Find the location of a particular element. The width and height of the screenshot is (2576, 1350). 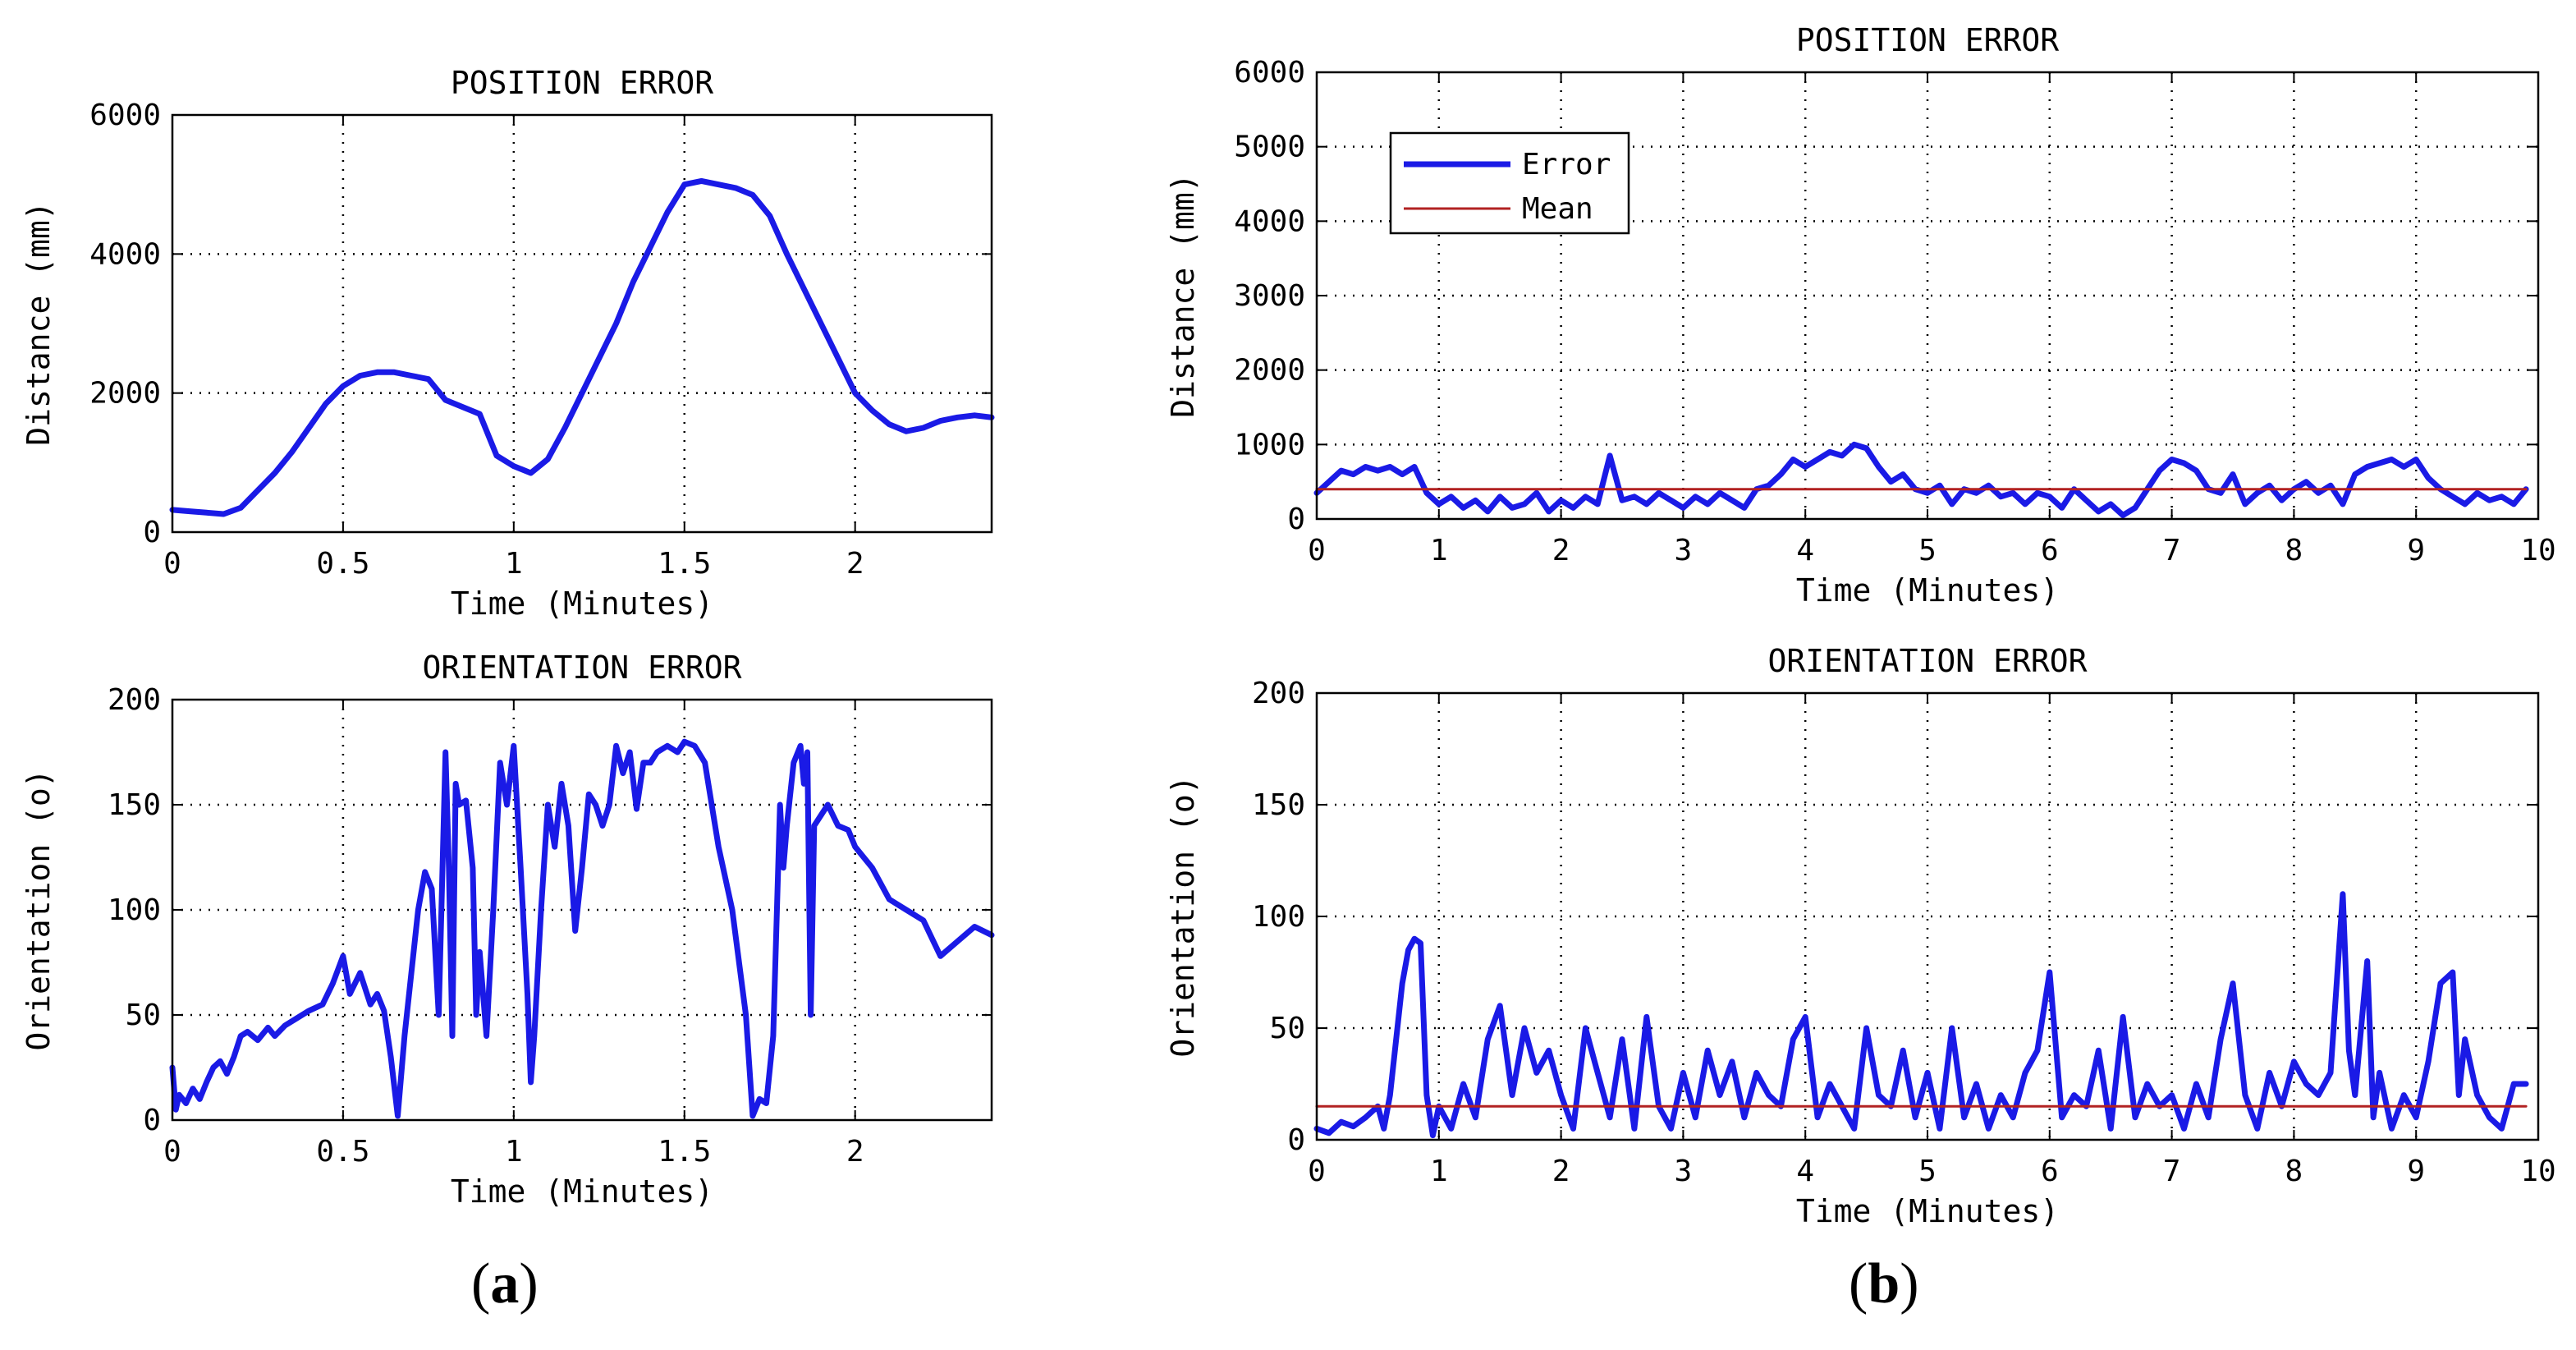

legend: Error Mean is located at coordinates (1509, 183).